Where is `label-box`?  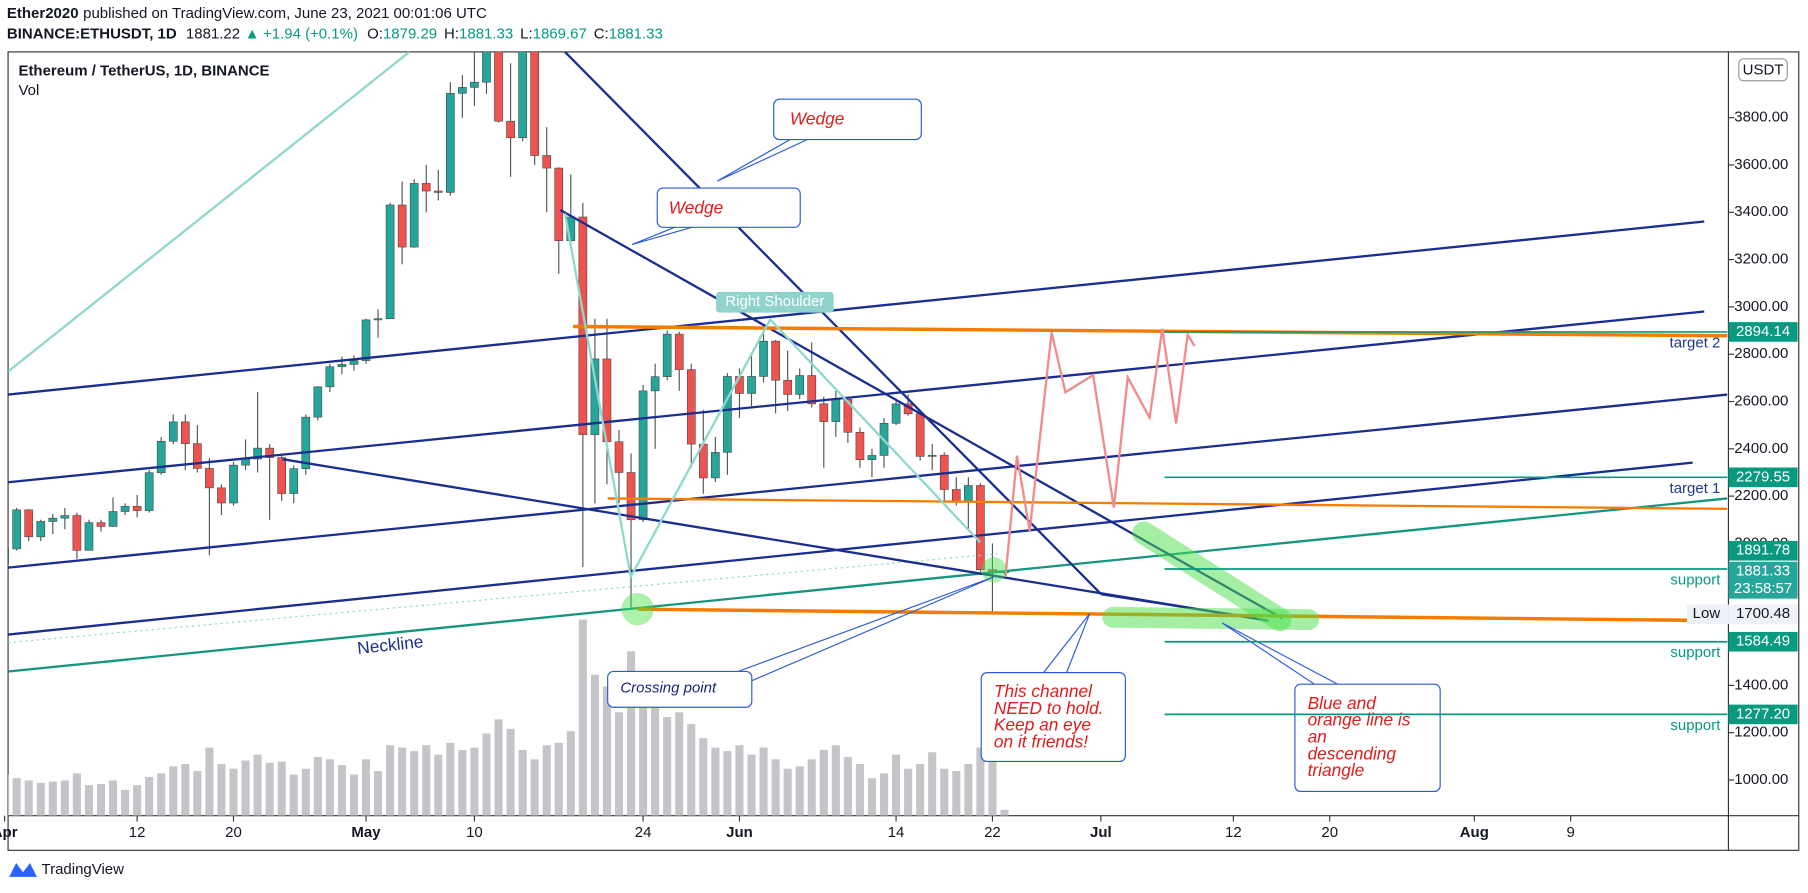
label-box is located at coordinates (775, 302).